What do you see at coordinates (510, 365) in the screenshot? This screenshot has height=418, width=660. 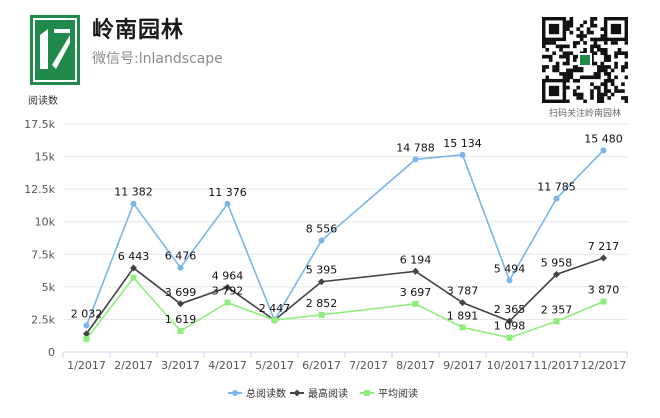 I see `x-tick-label: 10/2017` at bounding box center [510, 365].